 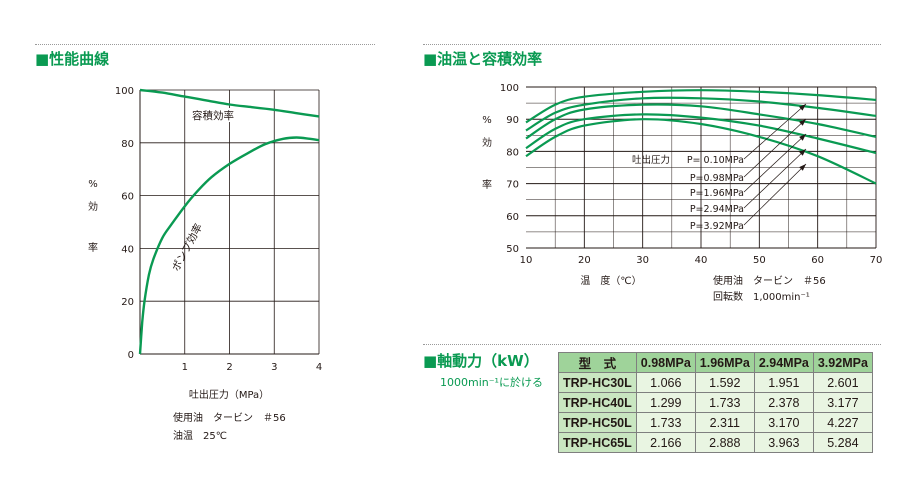 I want to click on table-row: TRP-HC50L 1.733 2.311 3.170 4.227, so click(x=715, y=422).